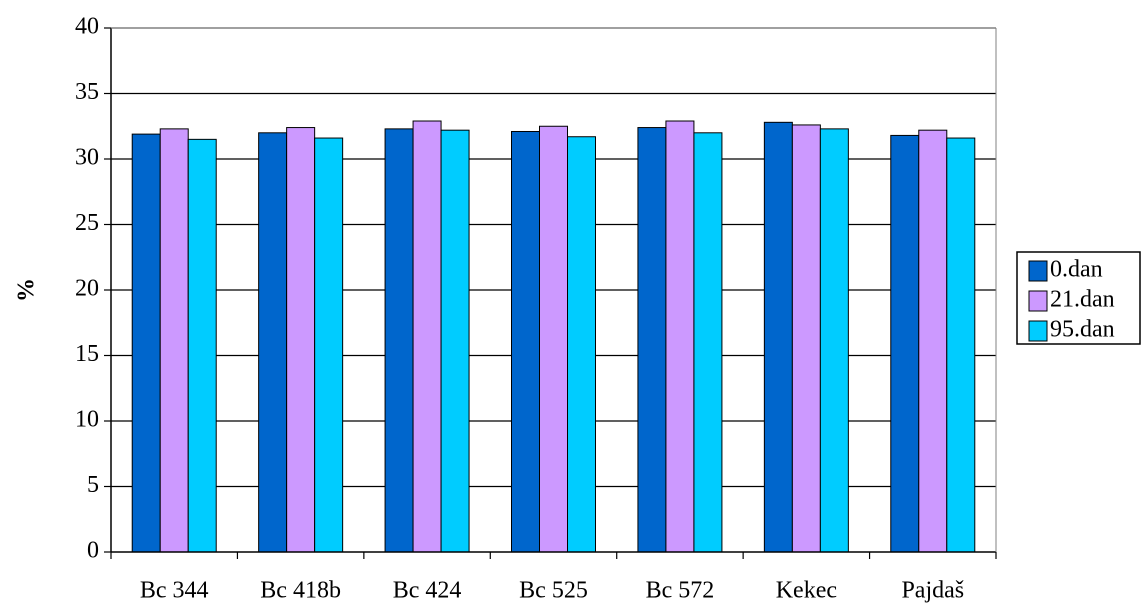 This screenshot has width=1142, height=615. What do you see at coordinates (680, 591) in the screenshot?
I see `x-category-label: Bc 572` at bounding box center [680, 591].